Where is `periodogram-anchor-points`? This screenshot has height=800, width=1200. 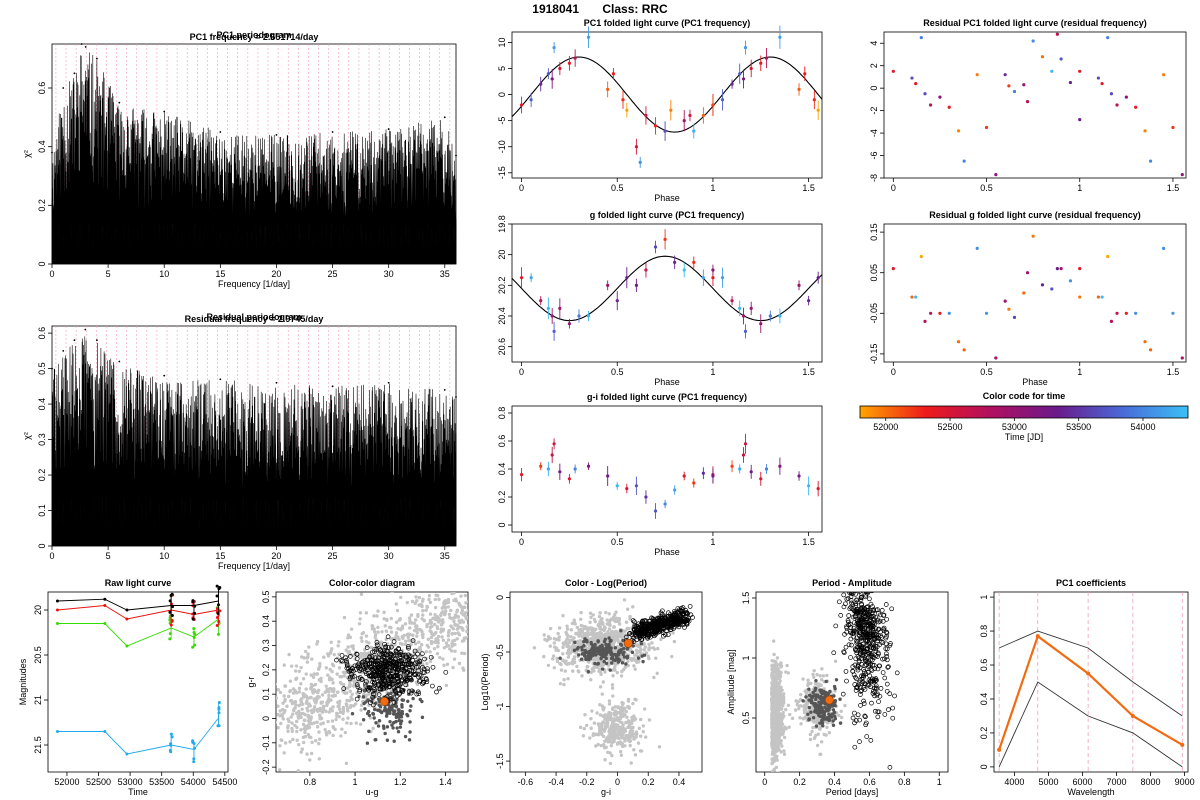
periodogram-anchor-points is located at coordinates (254, 363).